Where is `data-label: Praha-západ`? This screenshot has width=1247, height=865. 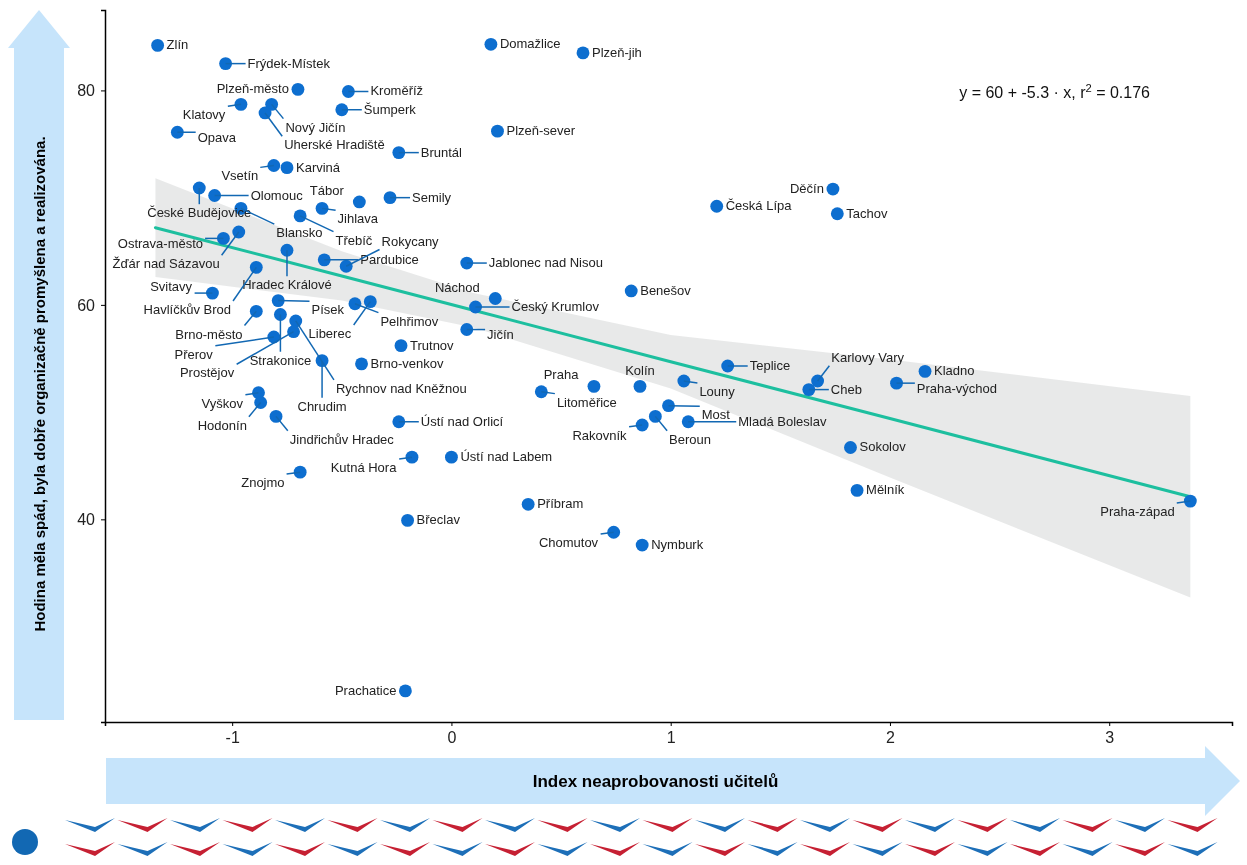
data-label: Praha-západ is located at coordinates (1137, 511).